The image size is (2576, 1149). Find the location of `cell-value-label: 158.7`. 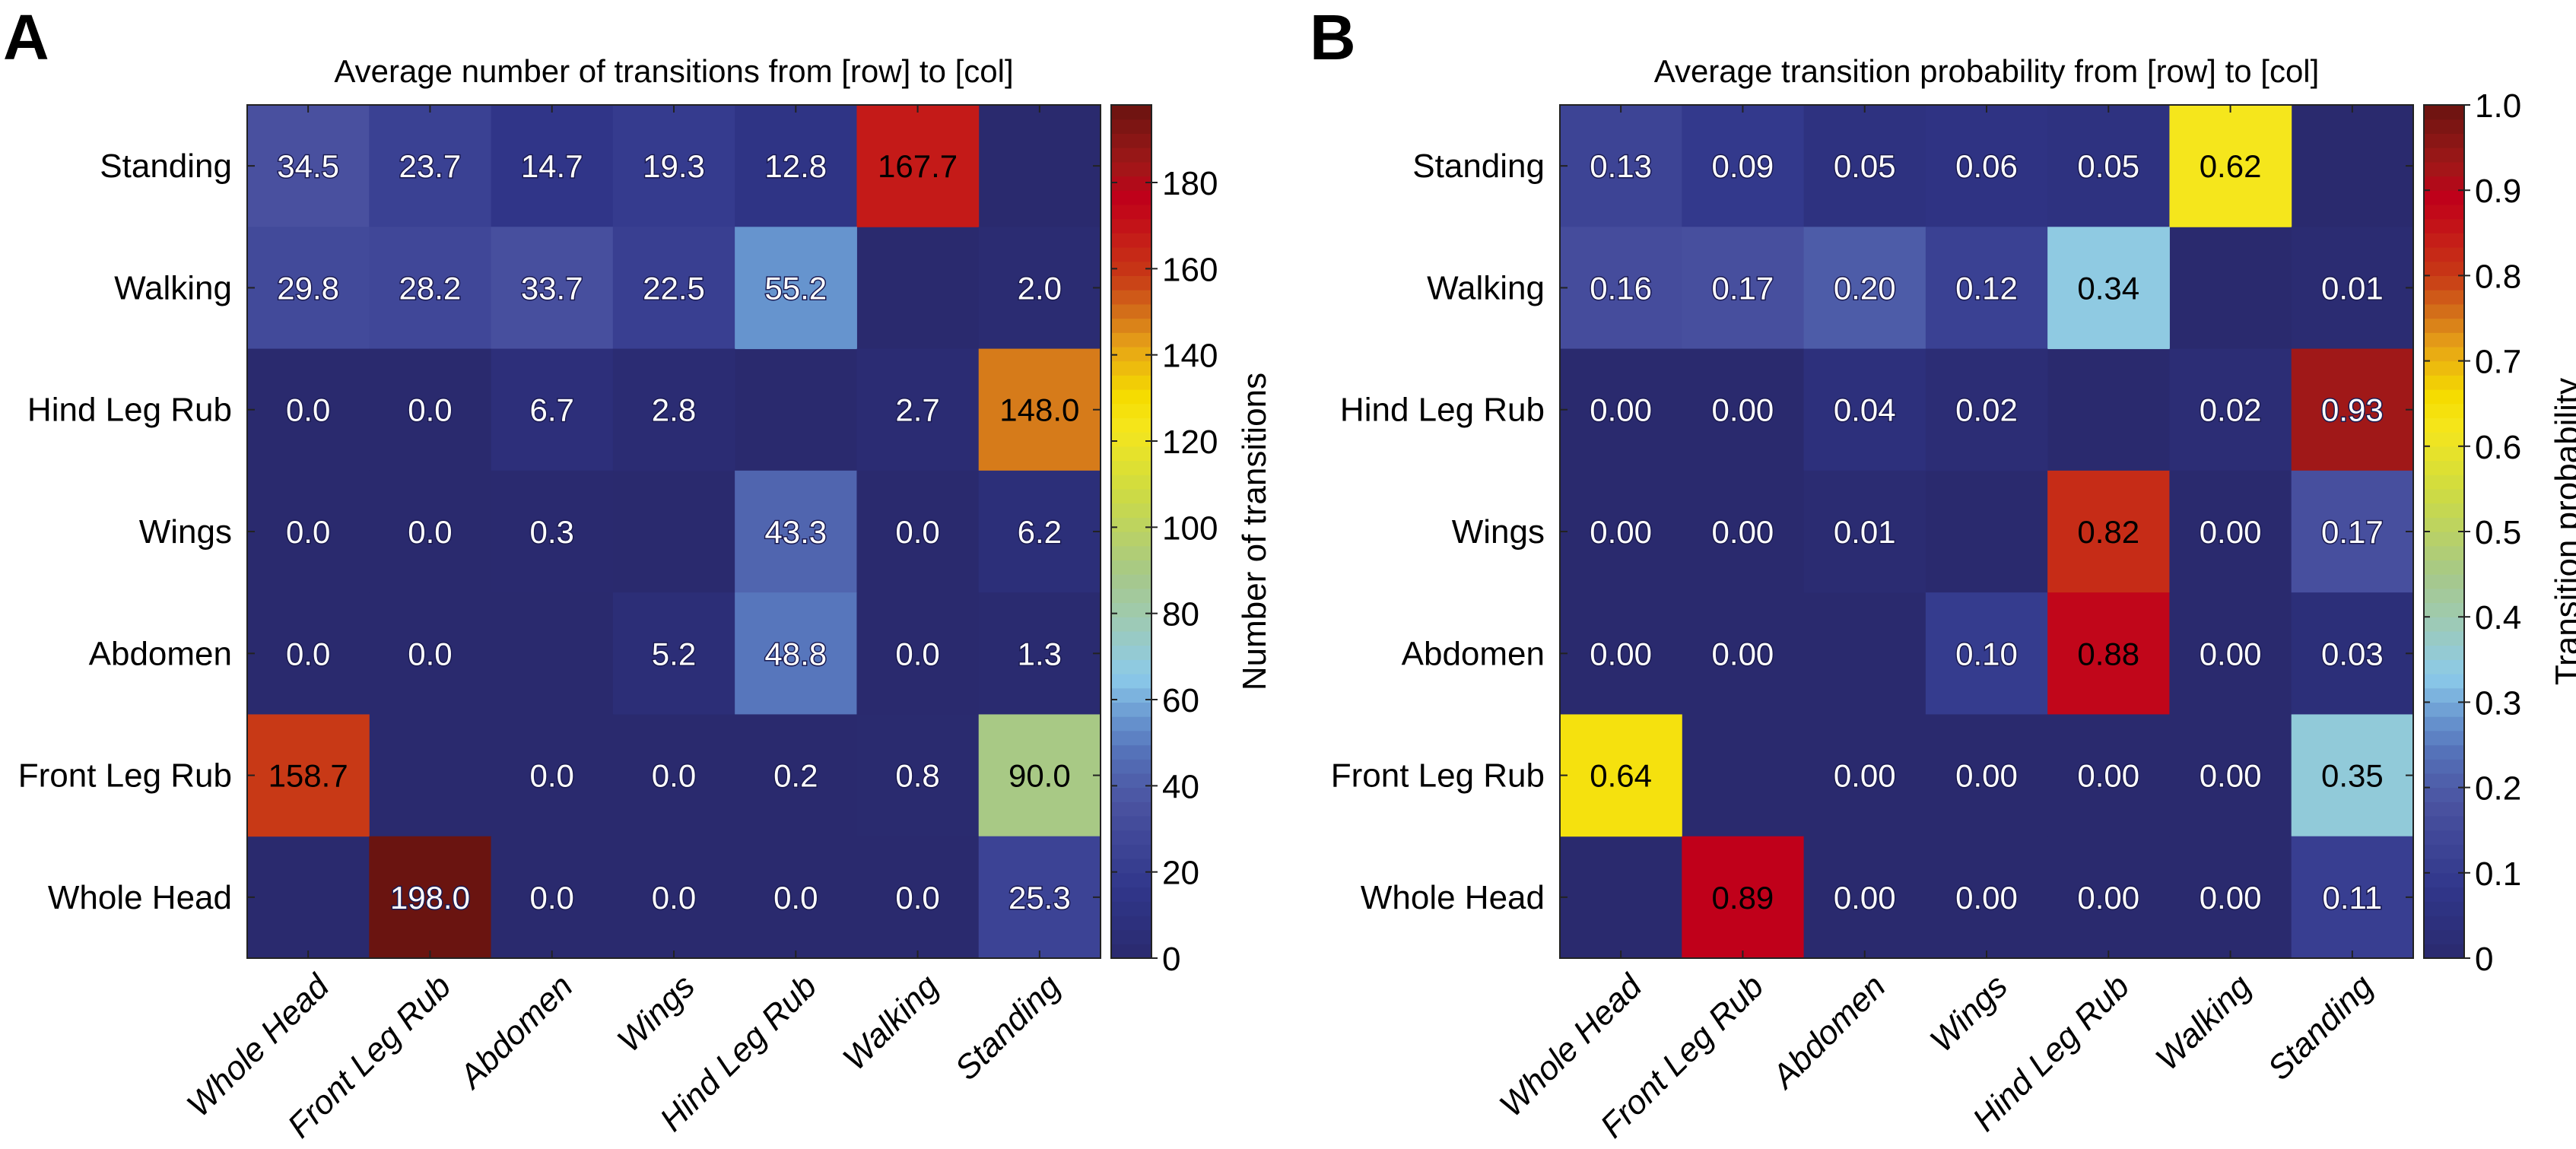

cell-value-label: 158.7 is located at coordinates (308, 776).